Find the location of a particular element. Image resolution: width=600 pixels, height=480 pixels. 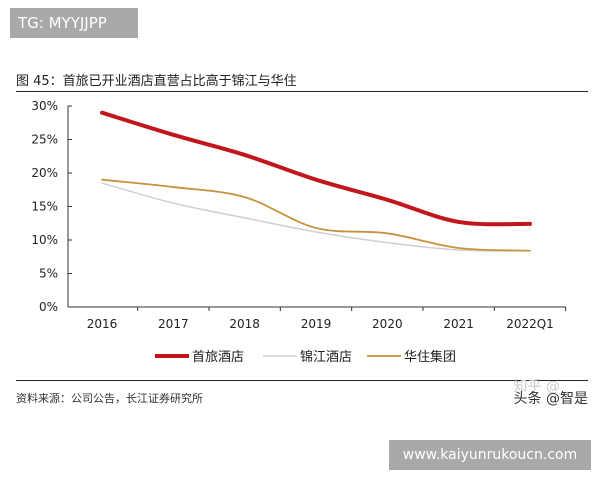

legend-label-0: 首旅酒店 is located at coordinates (218, 357).